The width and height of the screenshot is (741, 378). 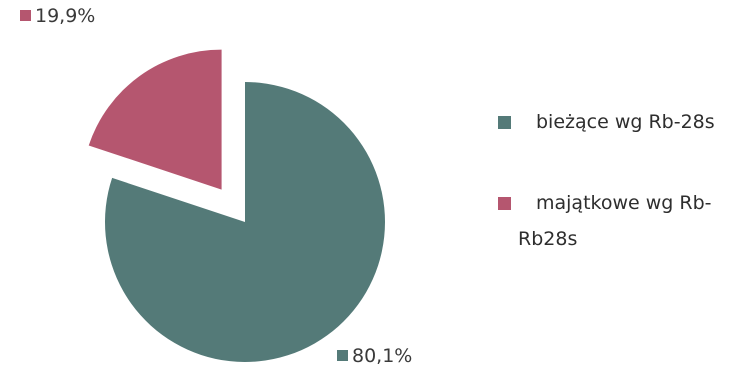 What do you see at coordinates (65, 16) in the screenshot?
I see `data-label-2: 19,9%` at bounding box center [65, 16].